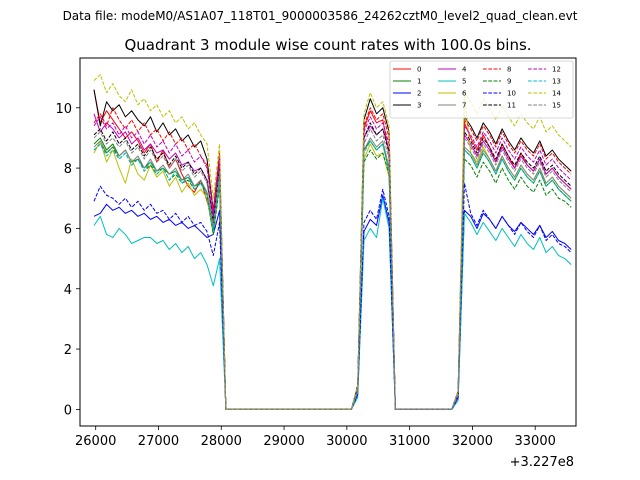  Describe the element at coordinates (68, 410) in the screenshot. I see `y-tick-label: 0` at that location.